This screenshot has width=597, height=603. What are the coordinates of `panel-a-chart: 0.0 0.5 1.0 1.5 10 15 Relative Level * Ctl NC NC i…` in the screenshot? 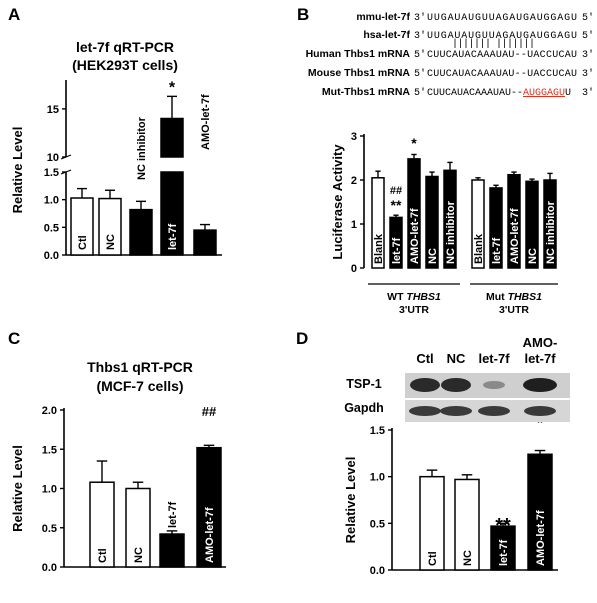 It's located at (116, 170).